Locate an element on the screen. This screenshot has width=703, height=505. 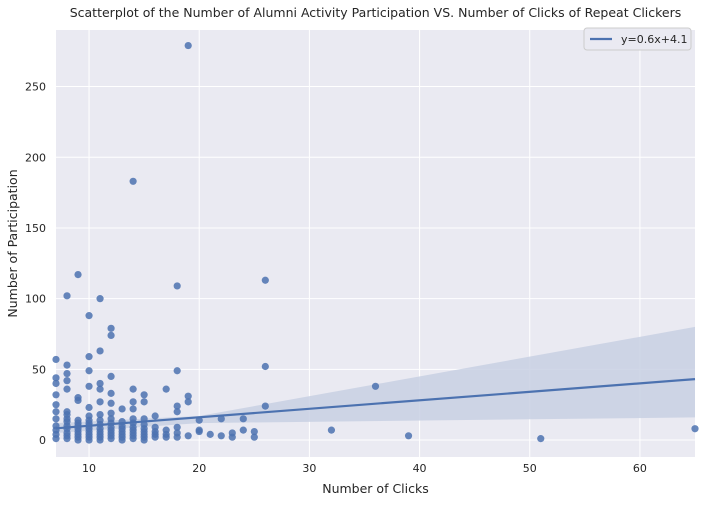
y-tick-label: 150 is located at coordinates (35, 228).